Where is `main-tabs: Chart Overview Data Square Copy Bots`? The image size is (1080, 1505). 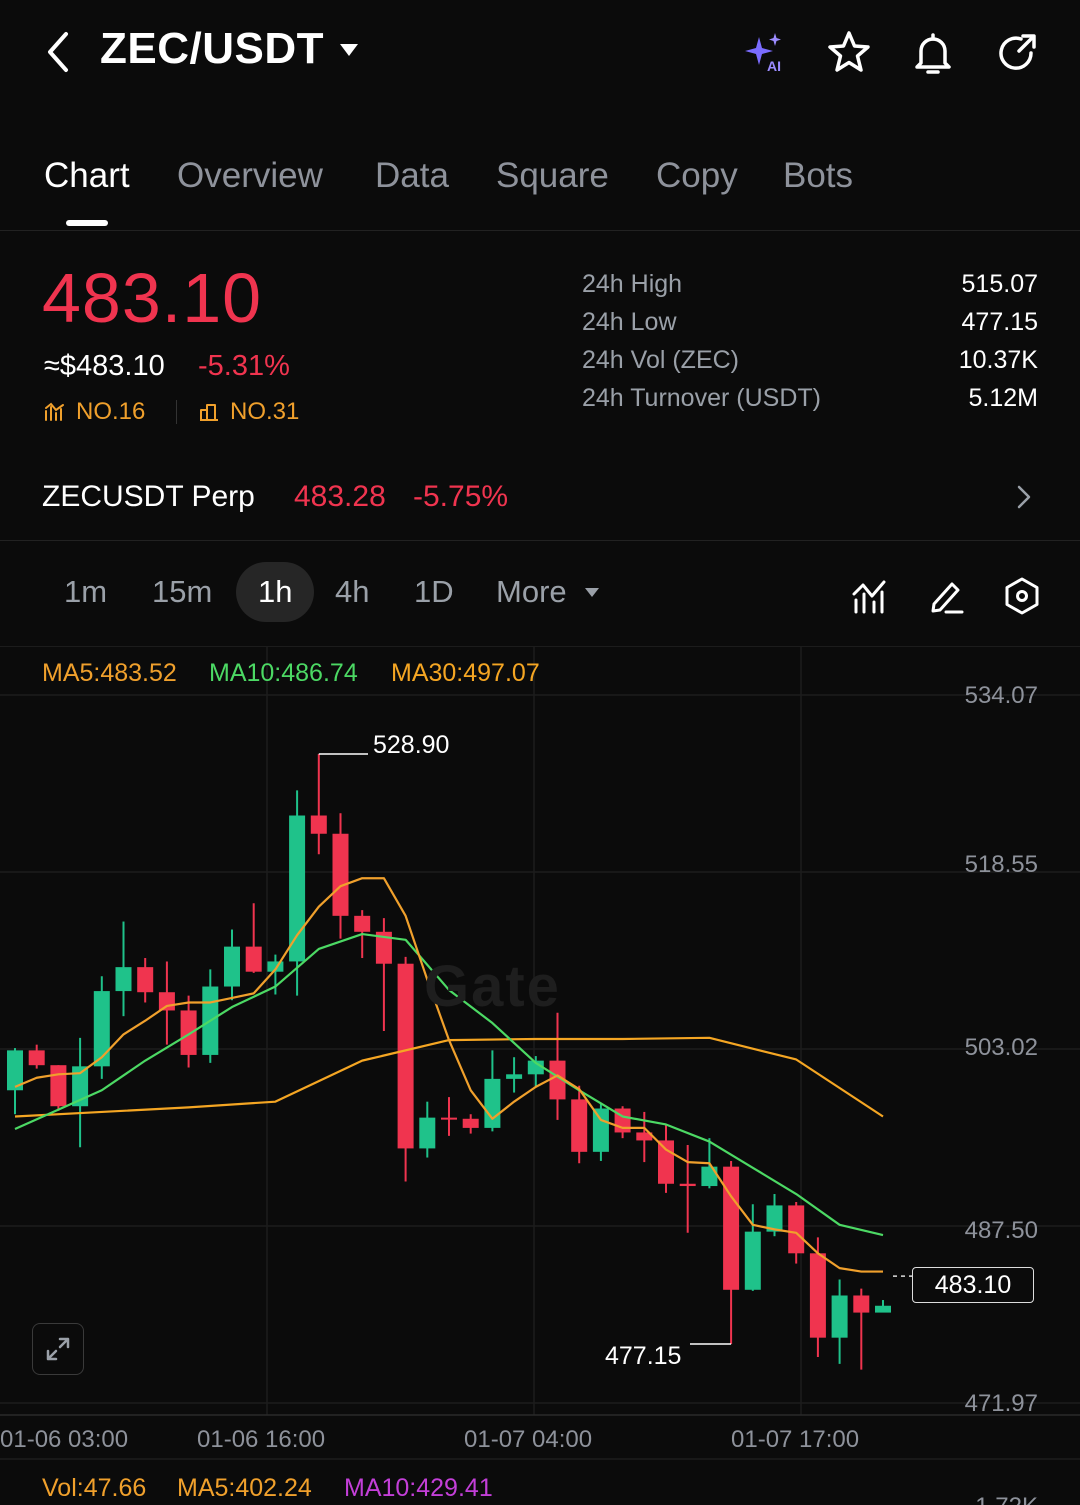
main-tabs: Chart Overview Data Square Copy Bots is located at coordinates (540, 185).